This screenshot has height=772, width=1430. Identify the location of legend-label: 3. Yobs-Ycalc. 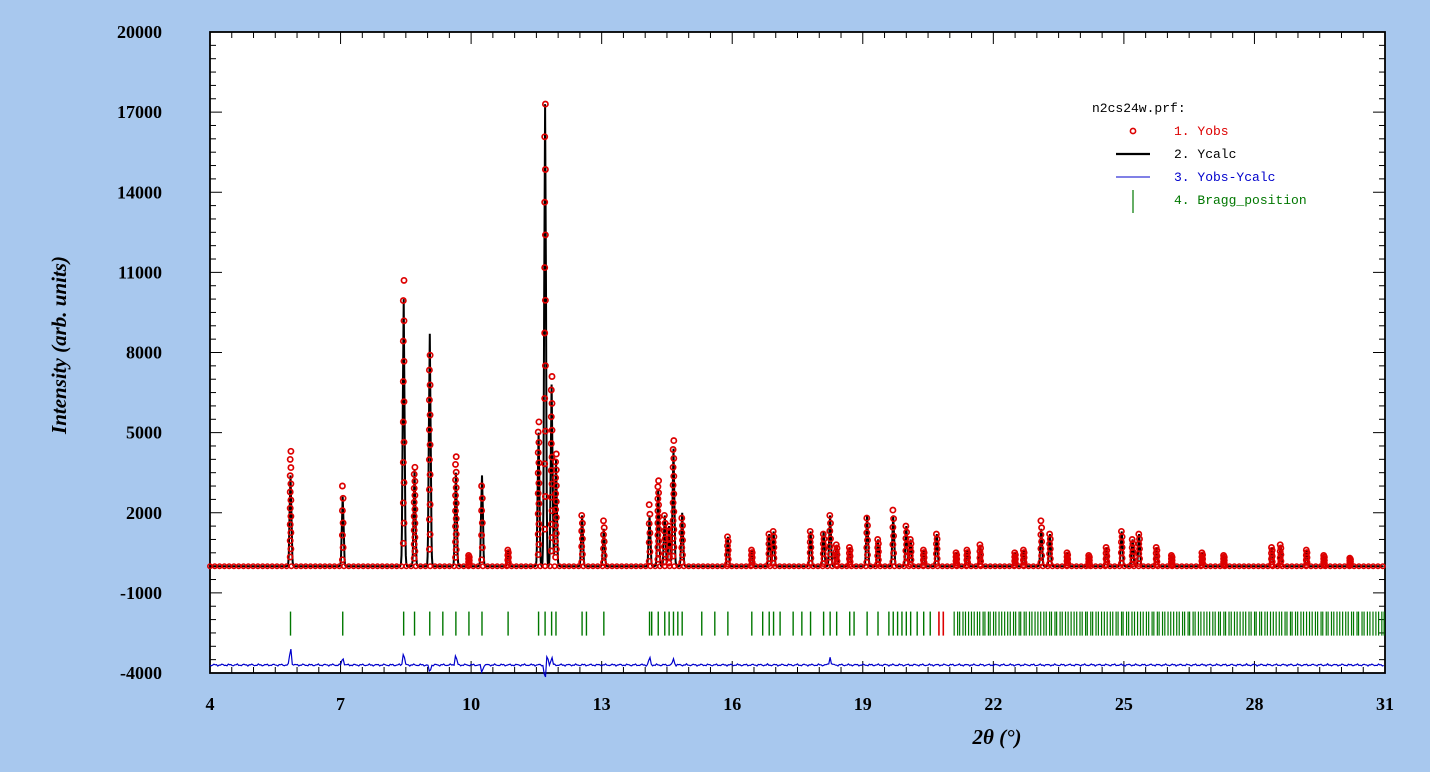
(1224, 177).